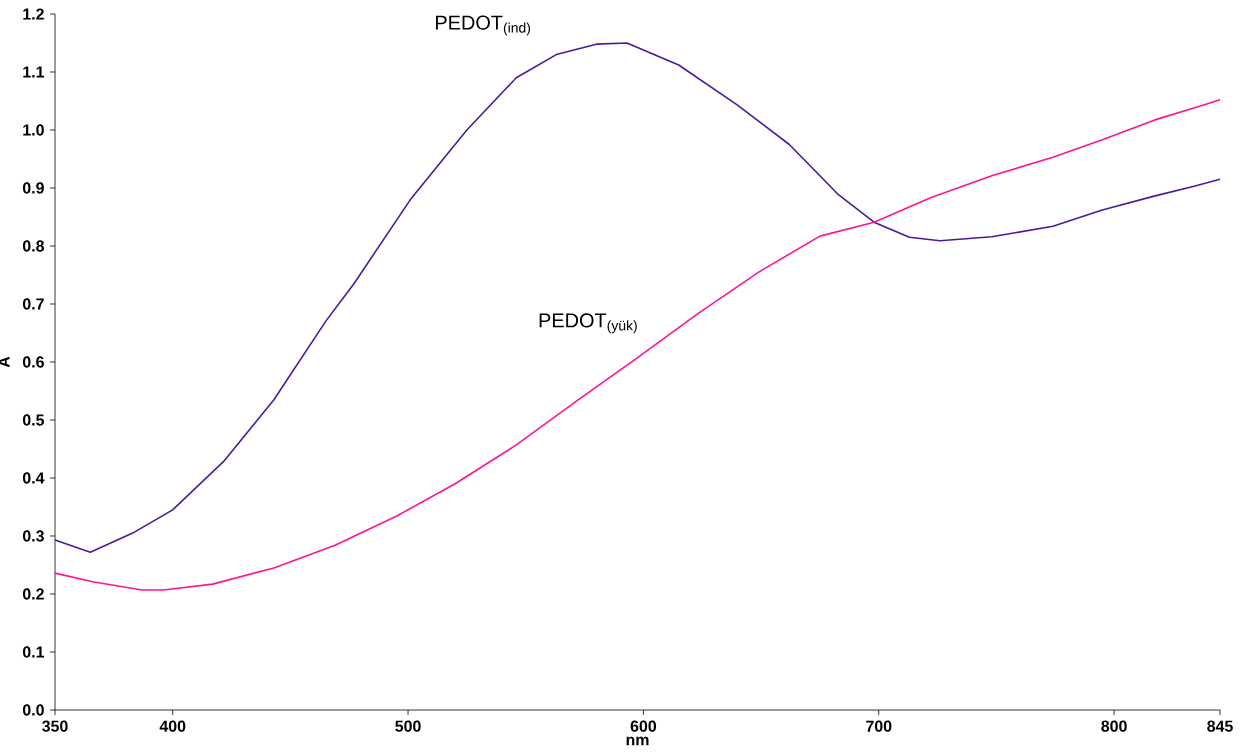 The width and height of the screenshot is (1260, 755). I want to click on y-tick-label: 0.7, so click(33, 304).